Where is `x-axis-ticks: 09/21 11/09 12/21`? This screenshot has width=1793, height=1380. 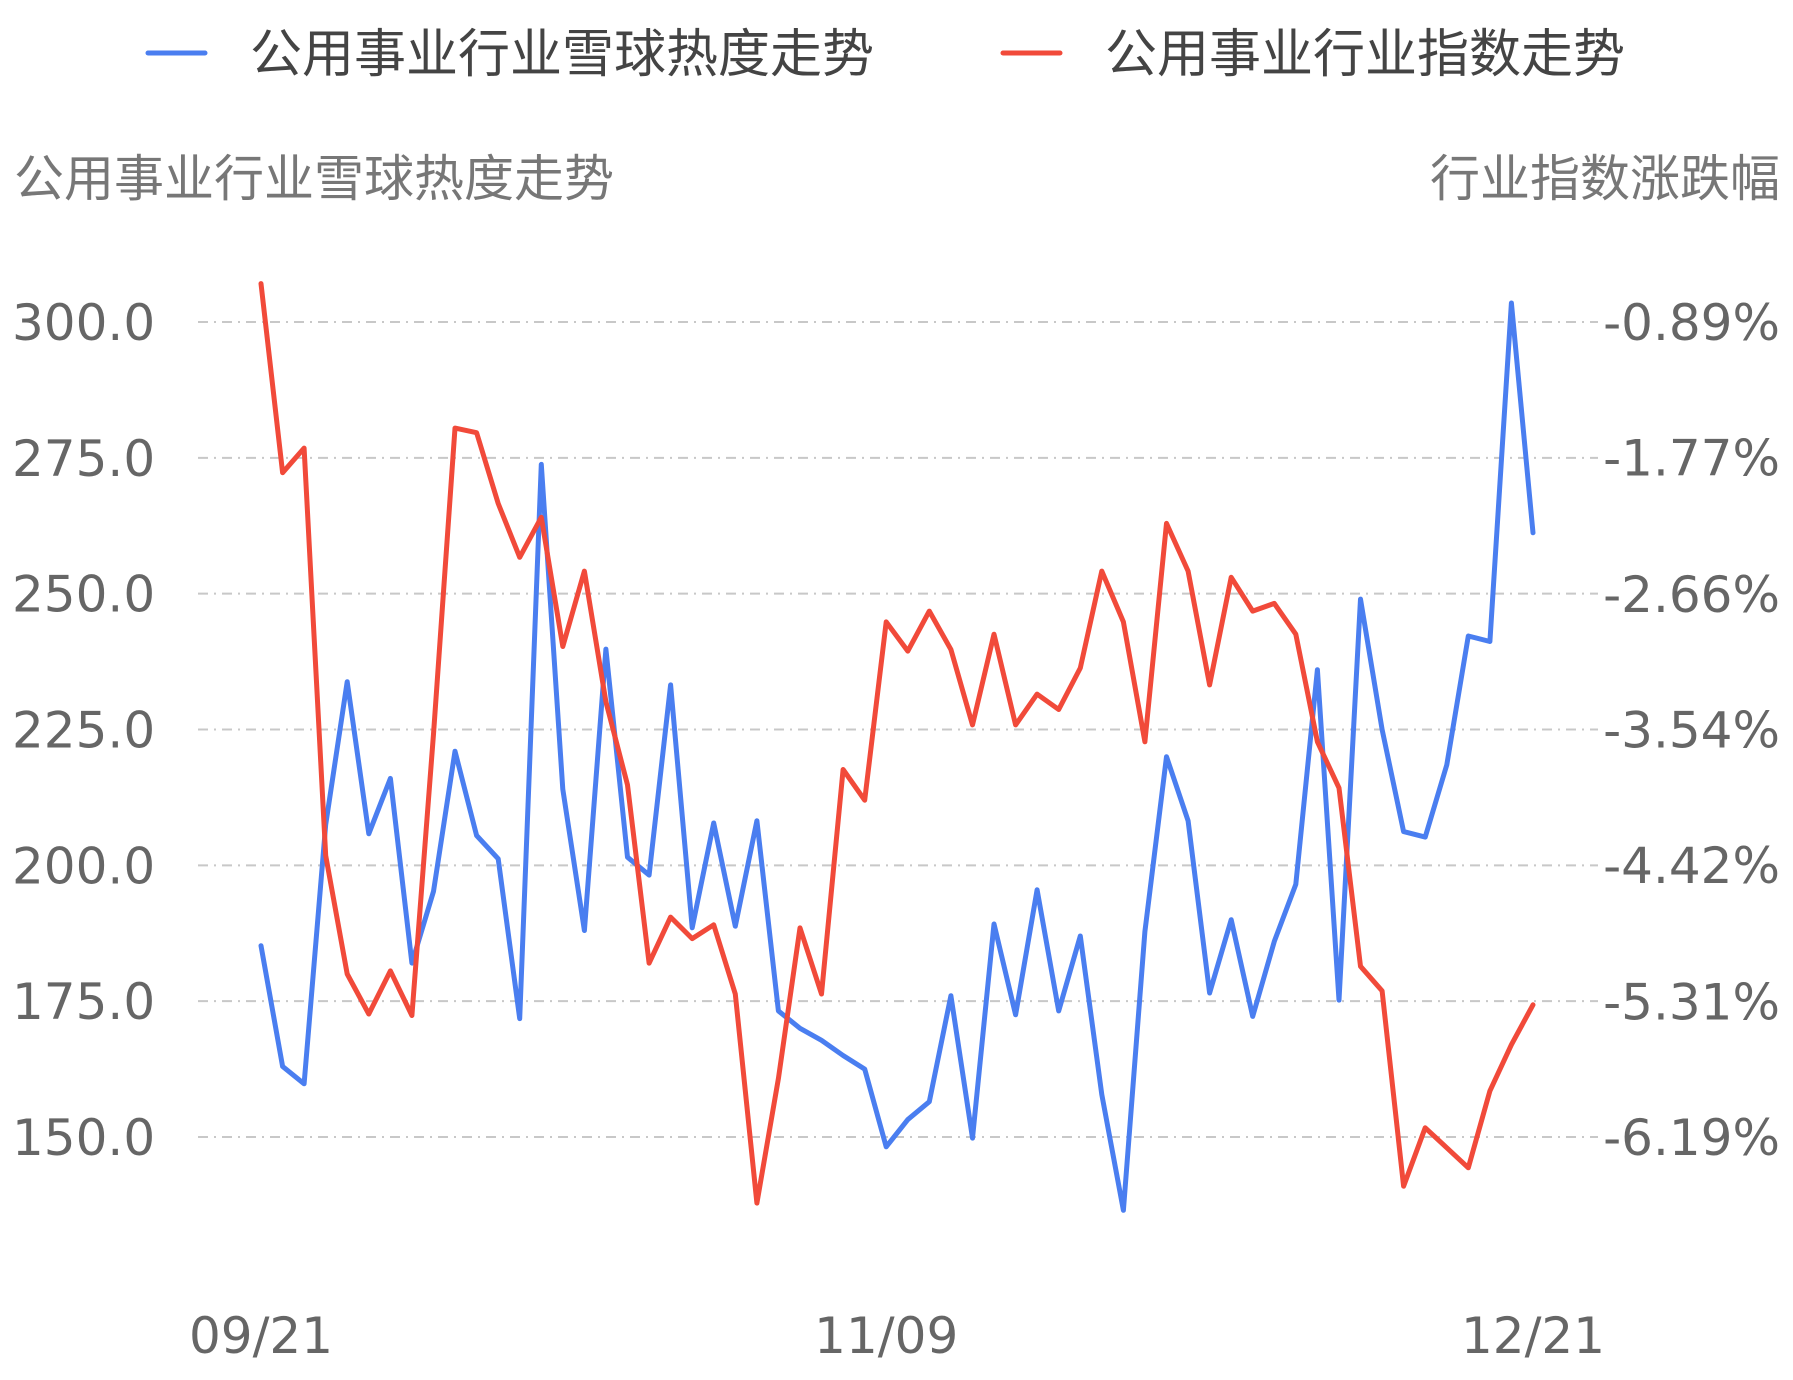
x-axis-ticks: 09/21 11/09 12/21 is located at coordinates (897, 1336).